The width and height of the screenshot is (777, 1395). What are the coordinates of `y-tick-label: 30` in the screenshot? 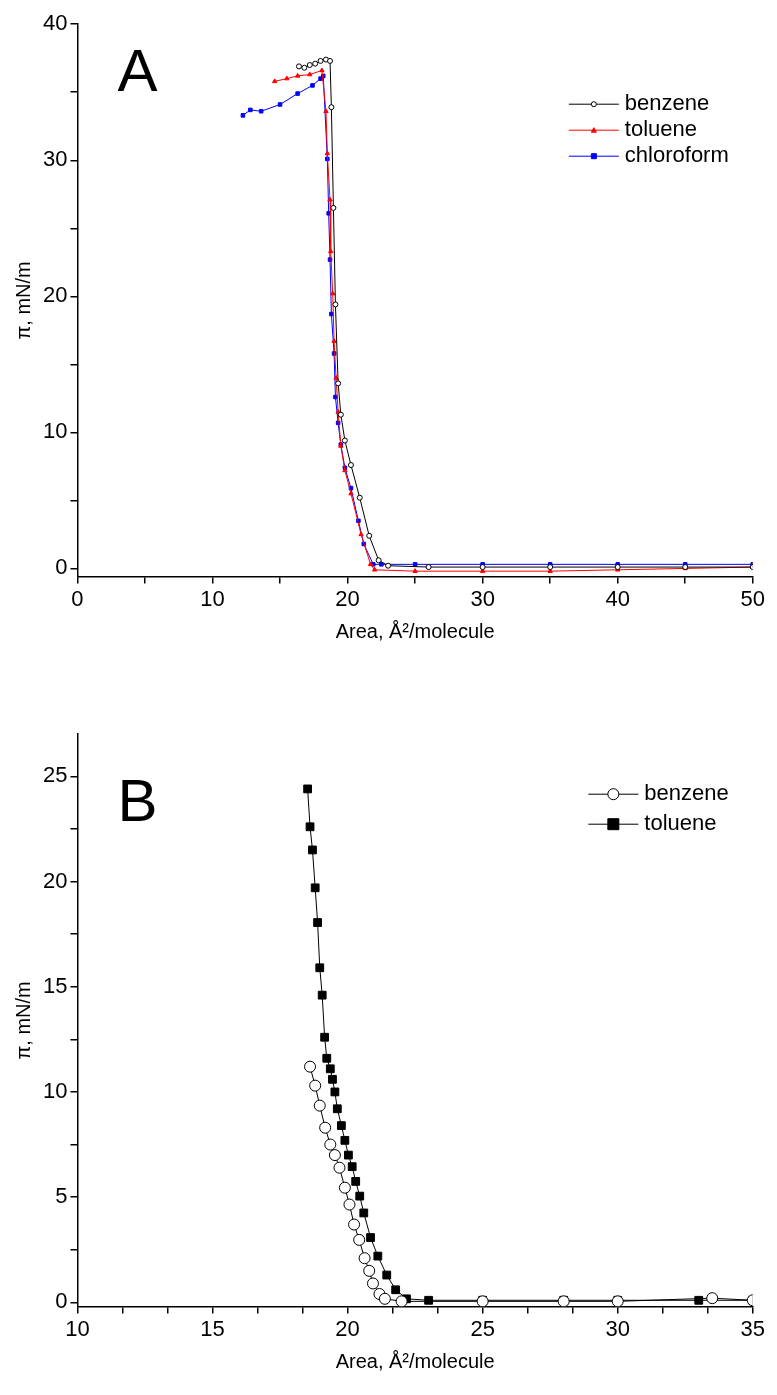 It's located at (55, 159).